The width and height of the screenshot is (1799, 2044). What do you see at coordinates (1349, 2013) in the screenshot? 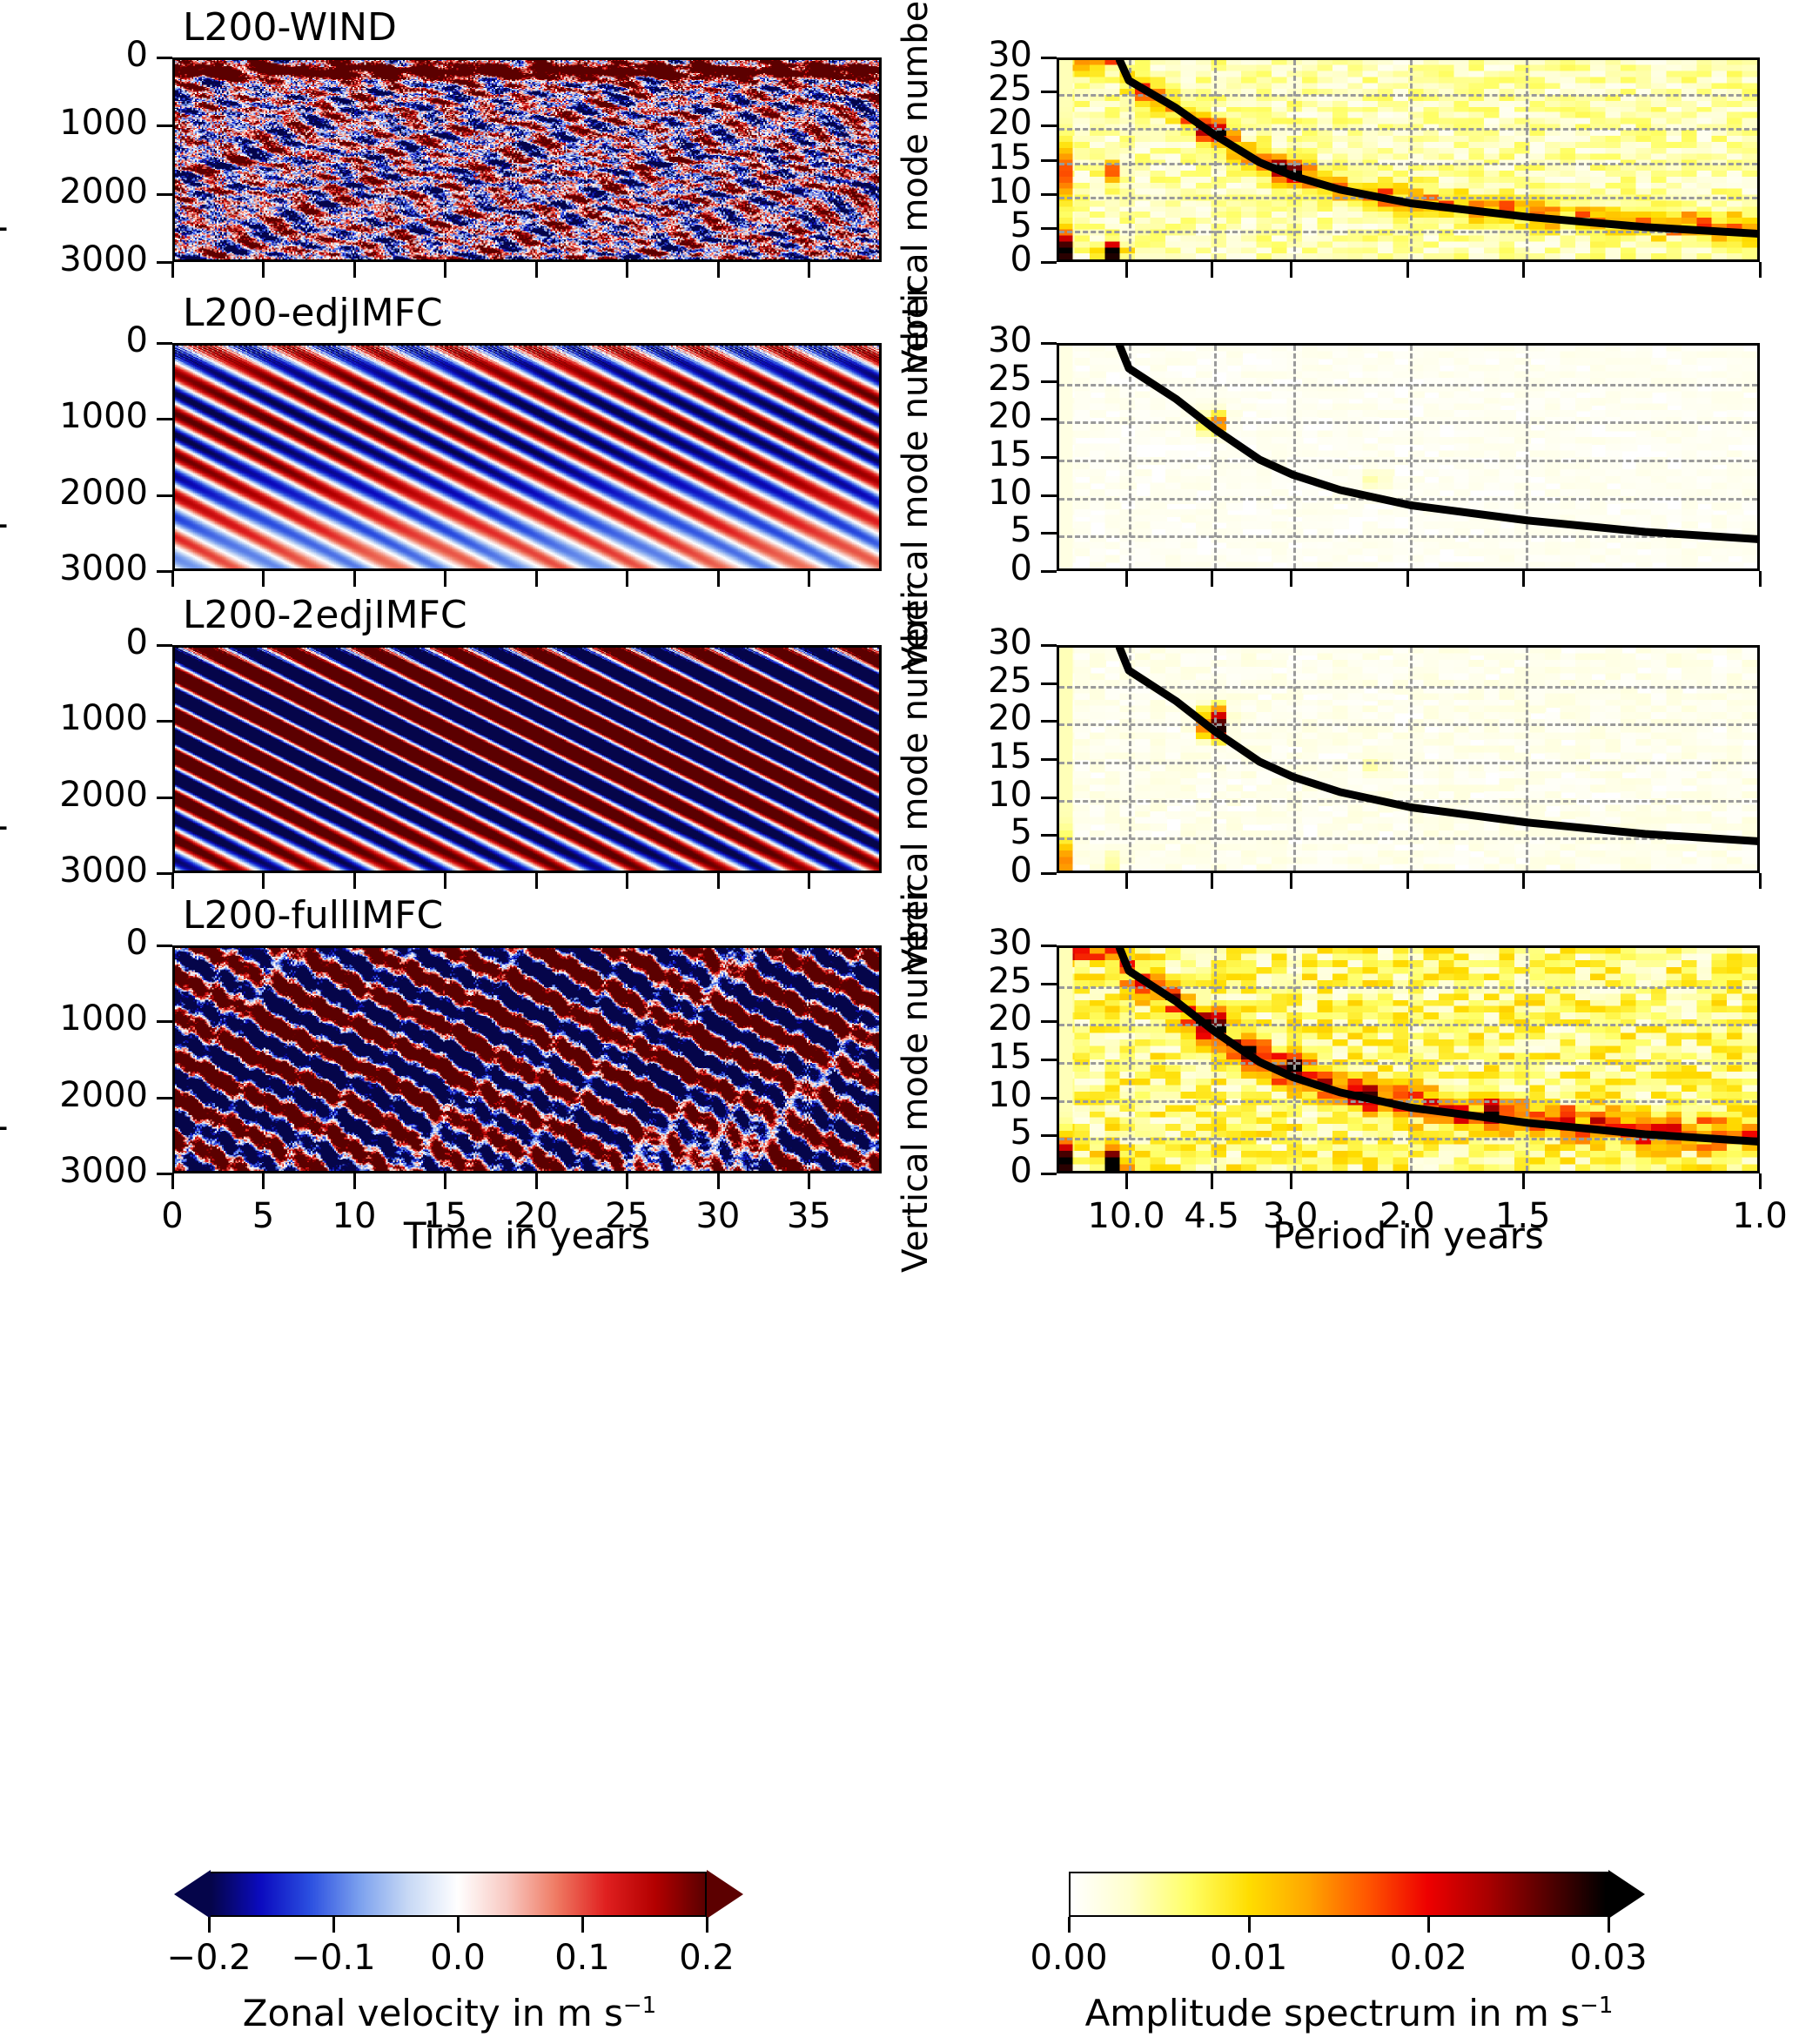
I see `amplitude-spectrum-colorbar-label: Amplitude spectrum in m s−1` at bounding box center [1349, 2013].